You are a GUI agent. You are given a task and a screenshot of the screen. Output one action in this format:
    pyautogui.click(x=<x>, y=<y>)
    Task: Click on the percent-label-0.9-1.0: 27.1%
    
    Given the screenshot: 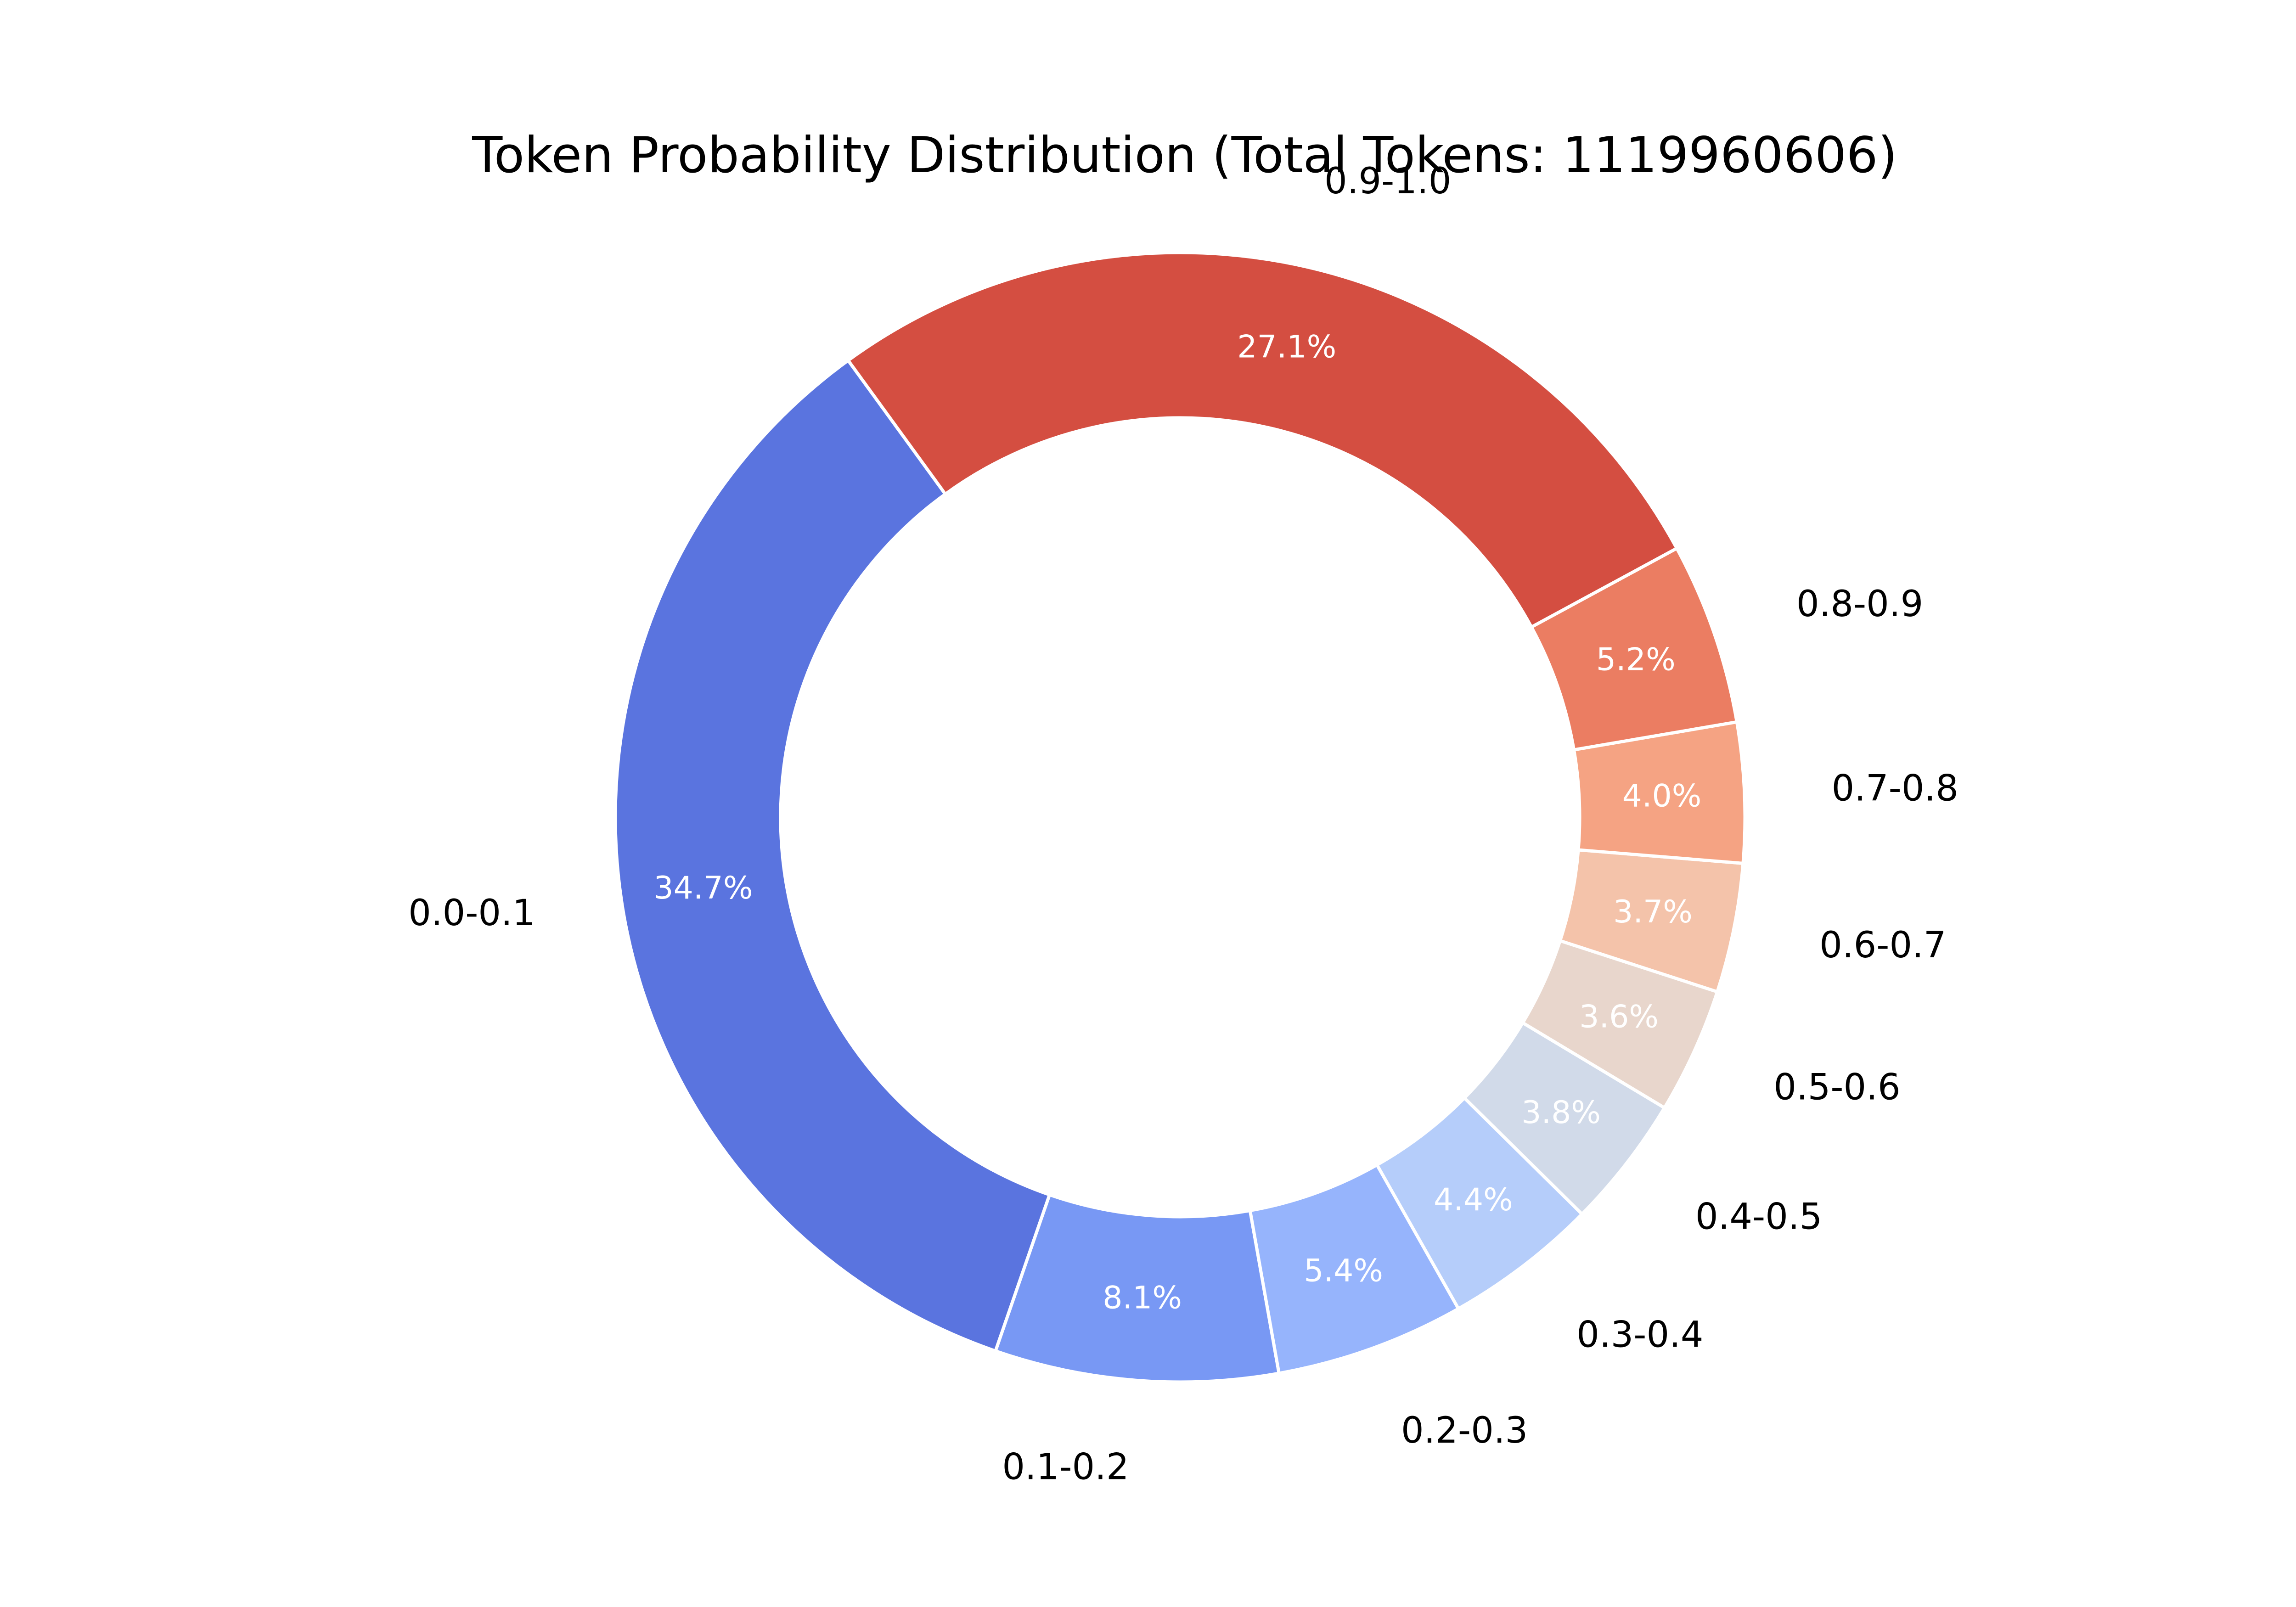 What is the action you would take?
    pyautogui.click(x=1286, y=347)
    